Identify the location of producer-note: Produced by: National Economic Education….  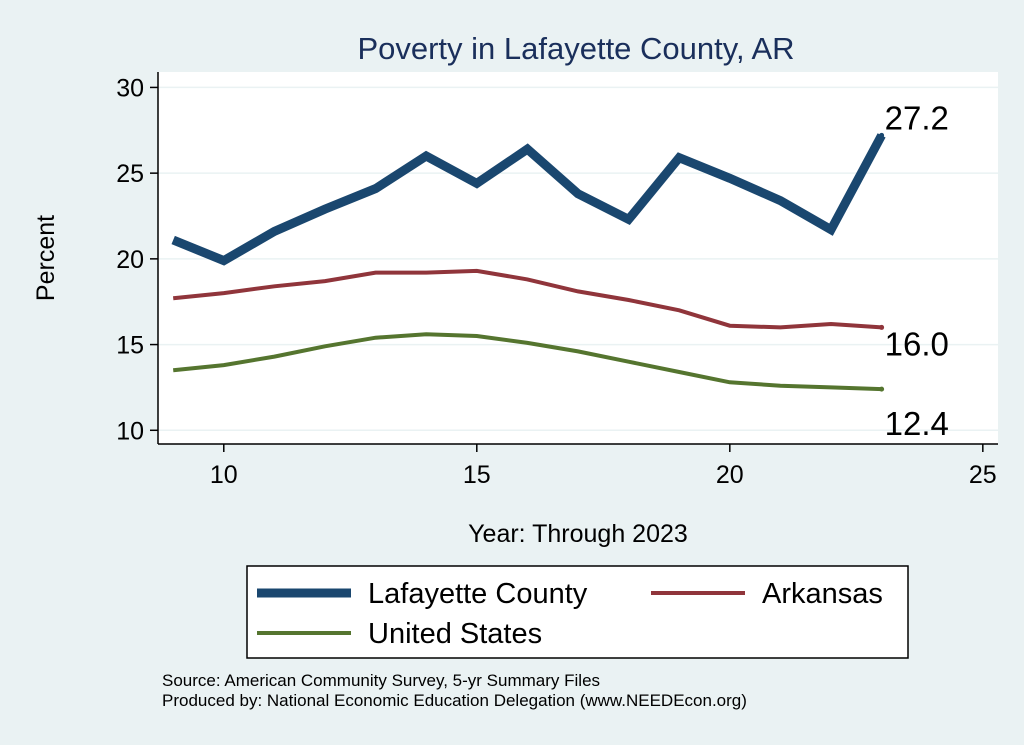
(454, 700).